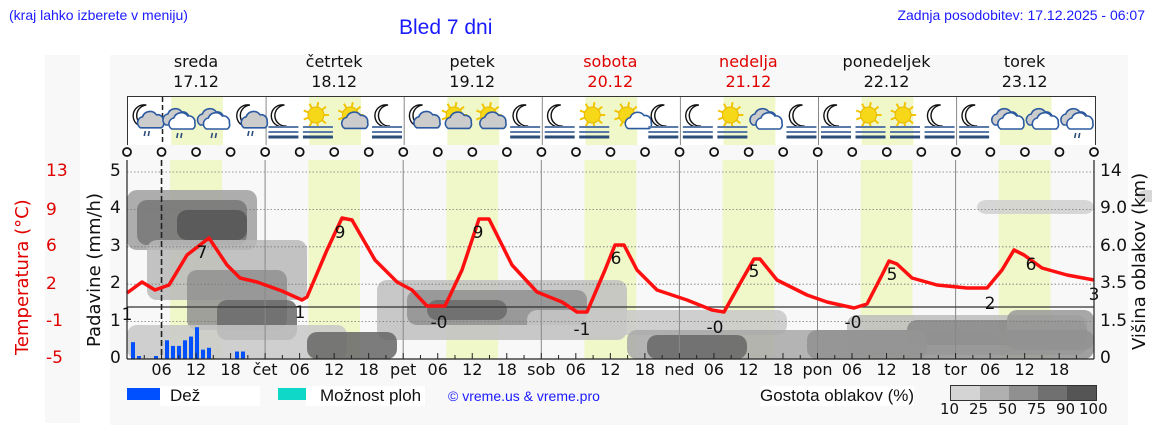  I want to click on day-date: 19.12, so click(472, 81).